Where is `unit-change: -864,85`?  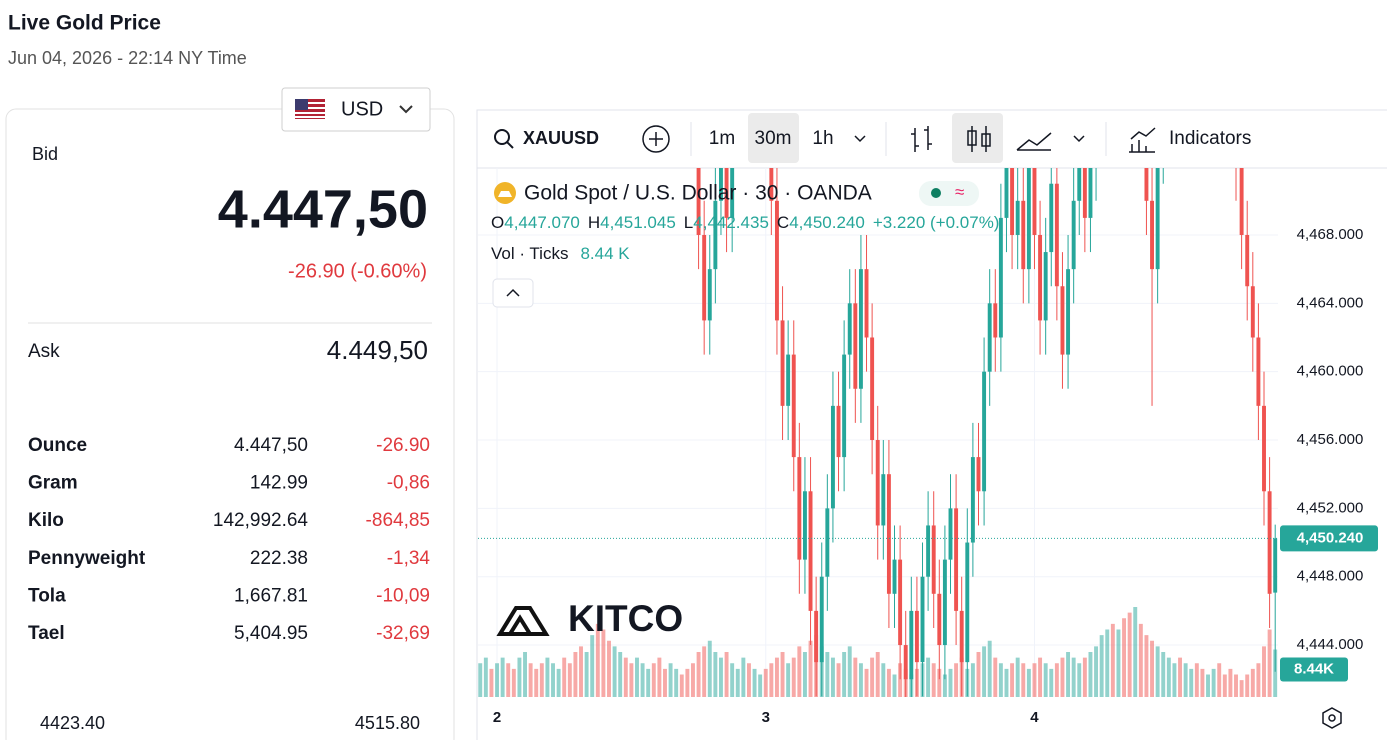 unit-change: -864,85 is located at coordinates (398, 520).